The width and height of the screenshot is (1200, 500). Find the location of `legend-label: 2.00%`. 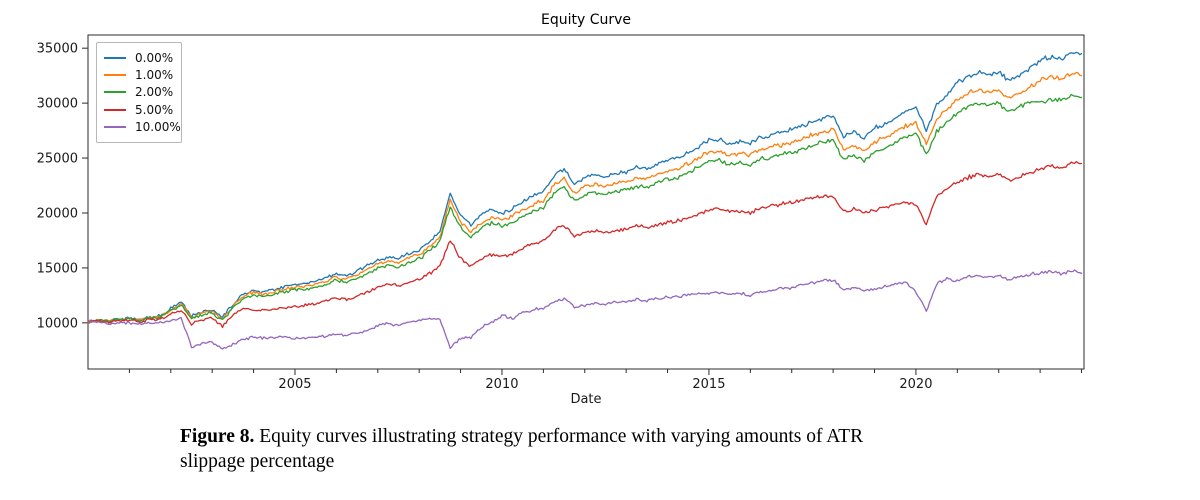

legend-label: 2.00% is located at coordinates (154, 92).